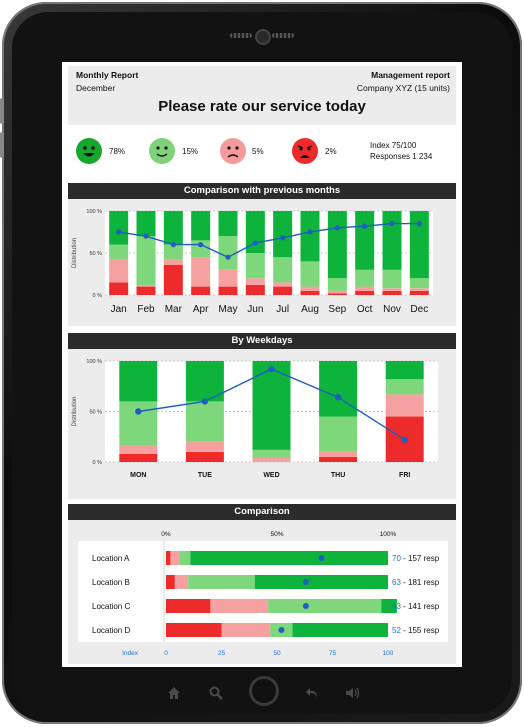 The height and width of the screenshot is (727, 524). I want to click on index-value: 70, so click(396, 558).